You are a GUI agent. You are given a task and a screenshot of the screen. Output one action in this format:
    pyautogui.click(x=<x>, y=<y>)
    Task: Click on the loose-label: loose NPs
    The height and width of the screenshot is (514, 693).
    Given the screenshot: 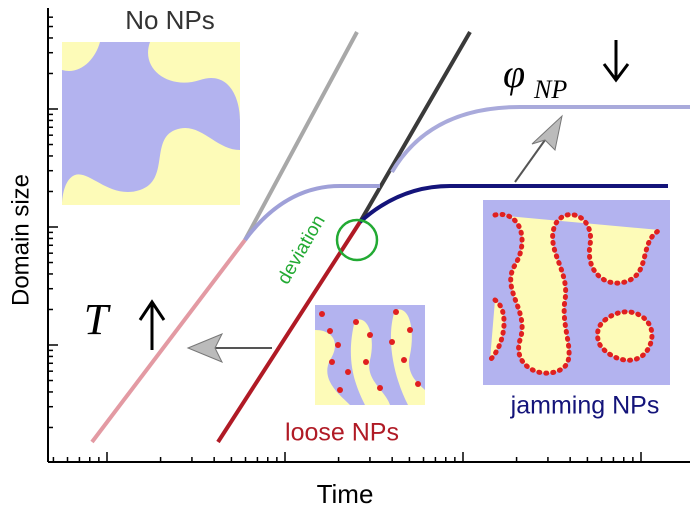 What is the action you would take?
    pyautogui.click(x=342, y=433)
    